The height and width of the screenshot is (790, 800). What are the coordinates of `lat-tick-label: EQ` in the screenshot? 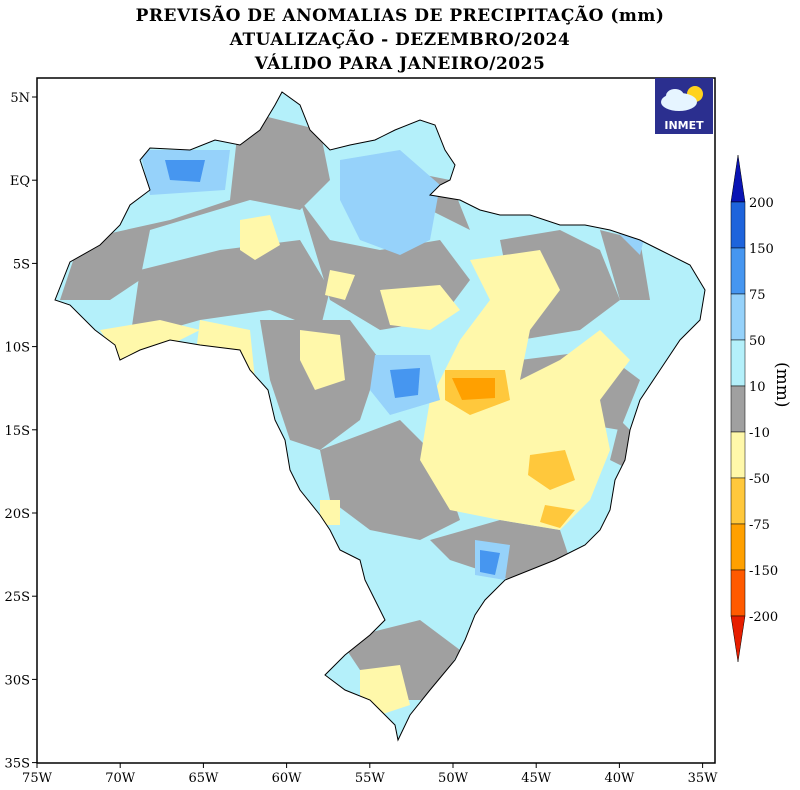 It's located at (20, 181).